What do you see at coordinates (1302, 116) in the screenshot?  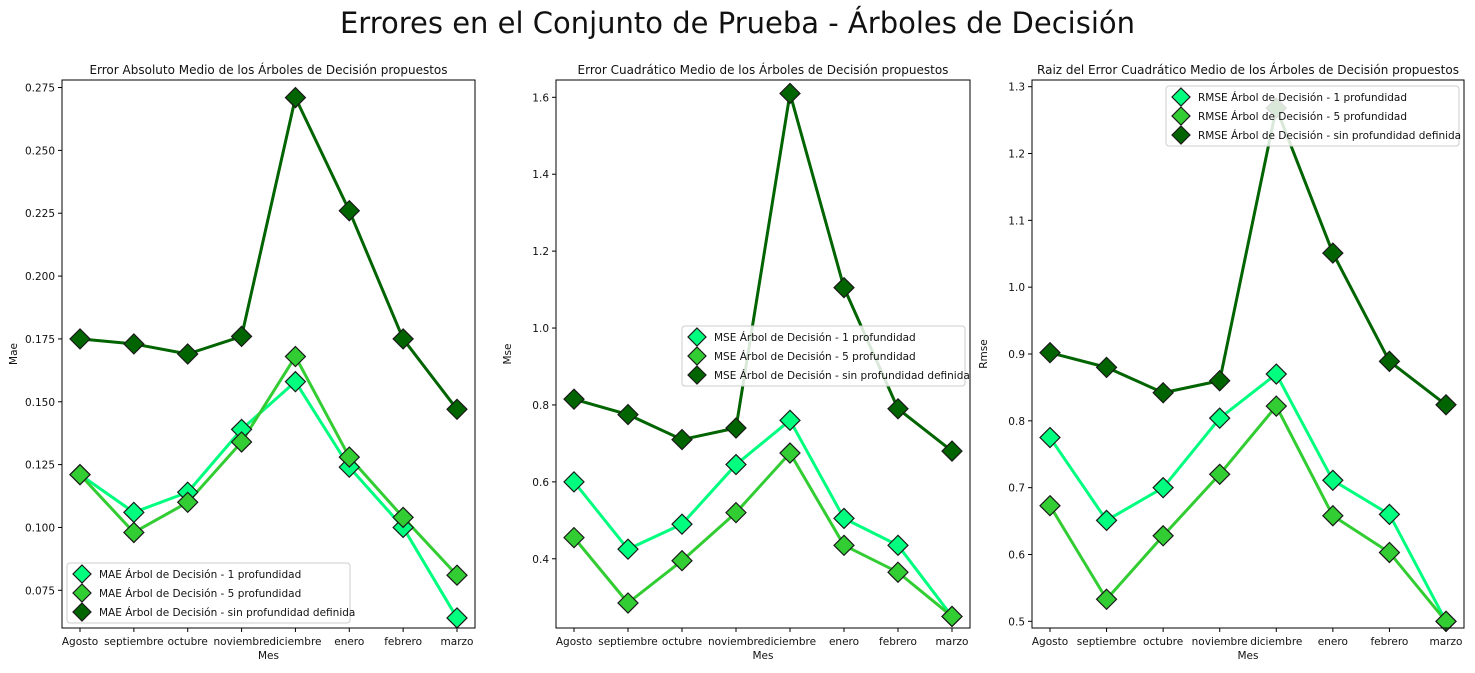 I see `legend-label: RMSE Árbol de Decisión - 5 profundidad` at bounding box center [1302, 116].